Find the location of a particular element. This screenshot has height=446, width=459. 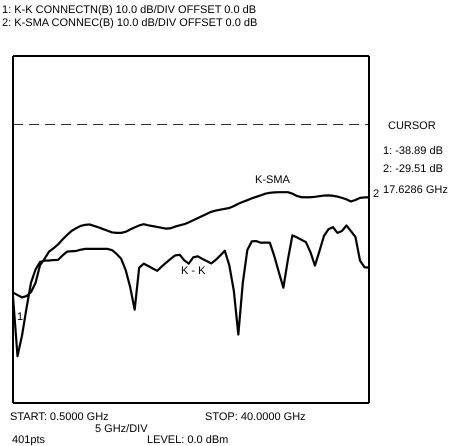

text: START: 0.5000 GHz is located at coordinates (59, 417).